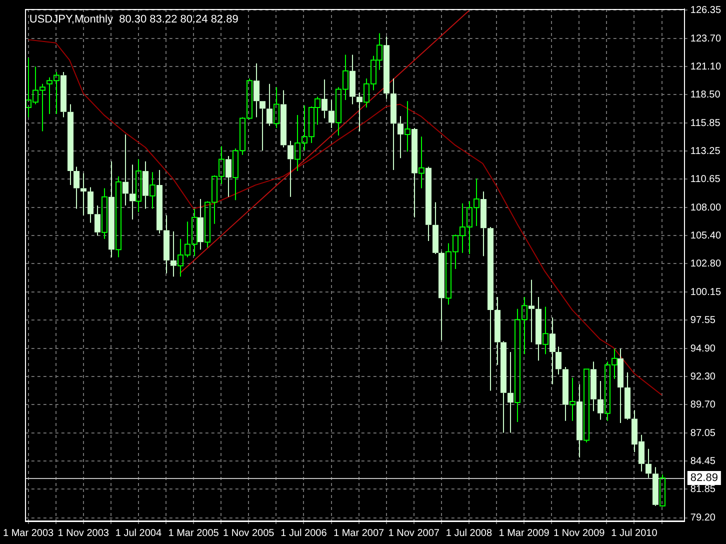 The height and width of the screenshot is (544, 726). Describe the element at coordinates (703, 348) in the screenshot. I see `y-tick-label: 94.90` at that location.